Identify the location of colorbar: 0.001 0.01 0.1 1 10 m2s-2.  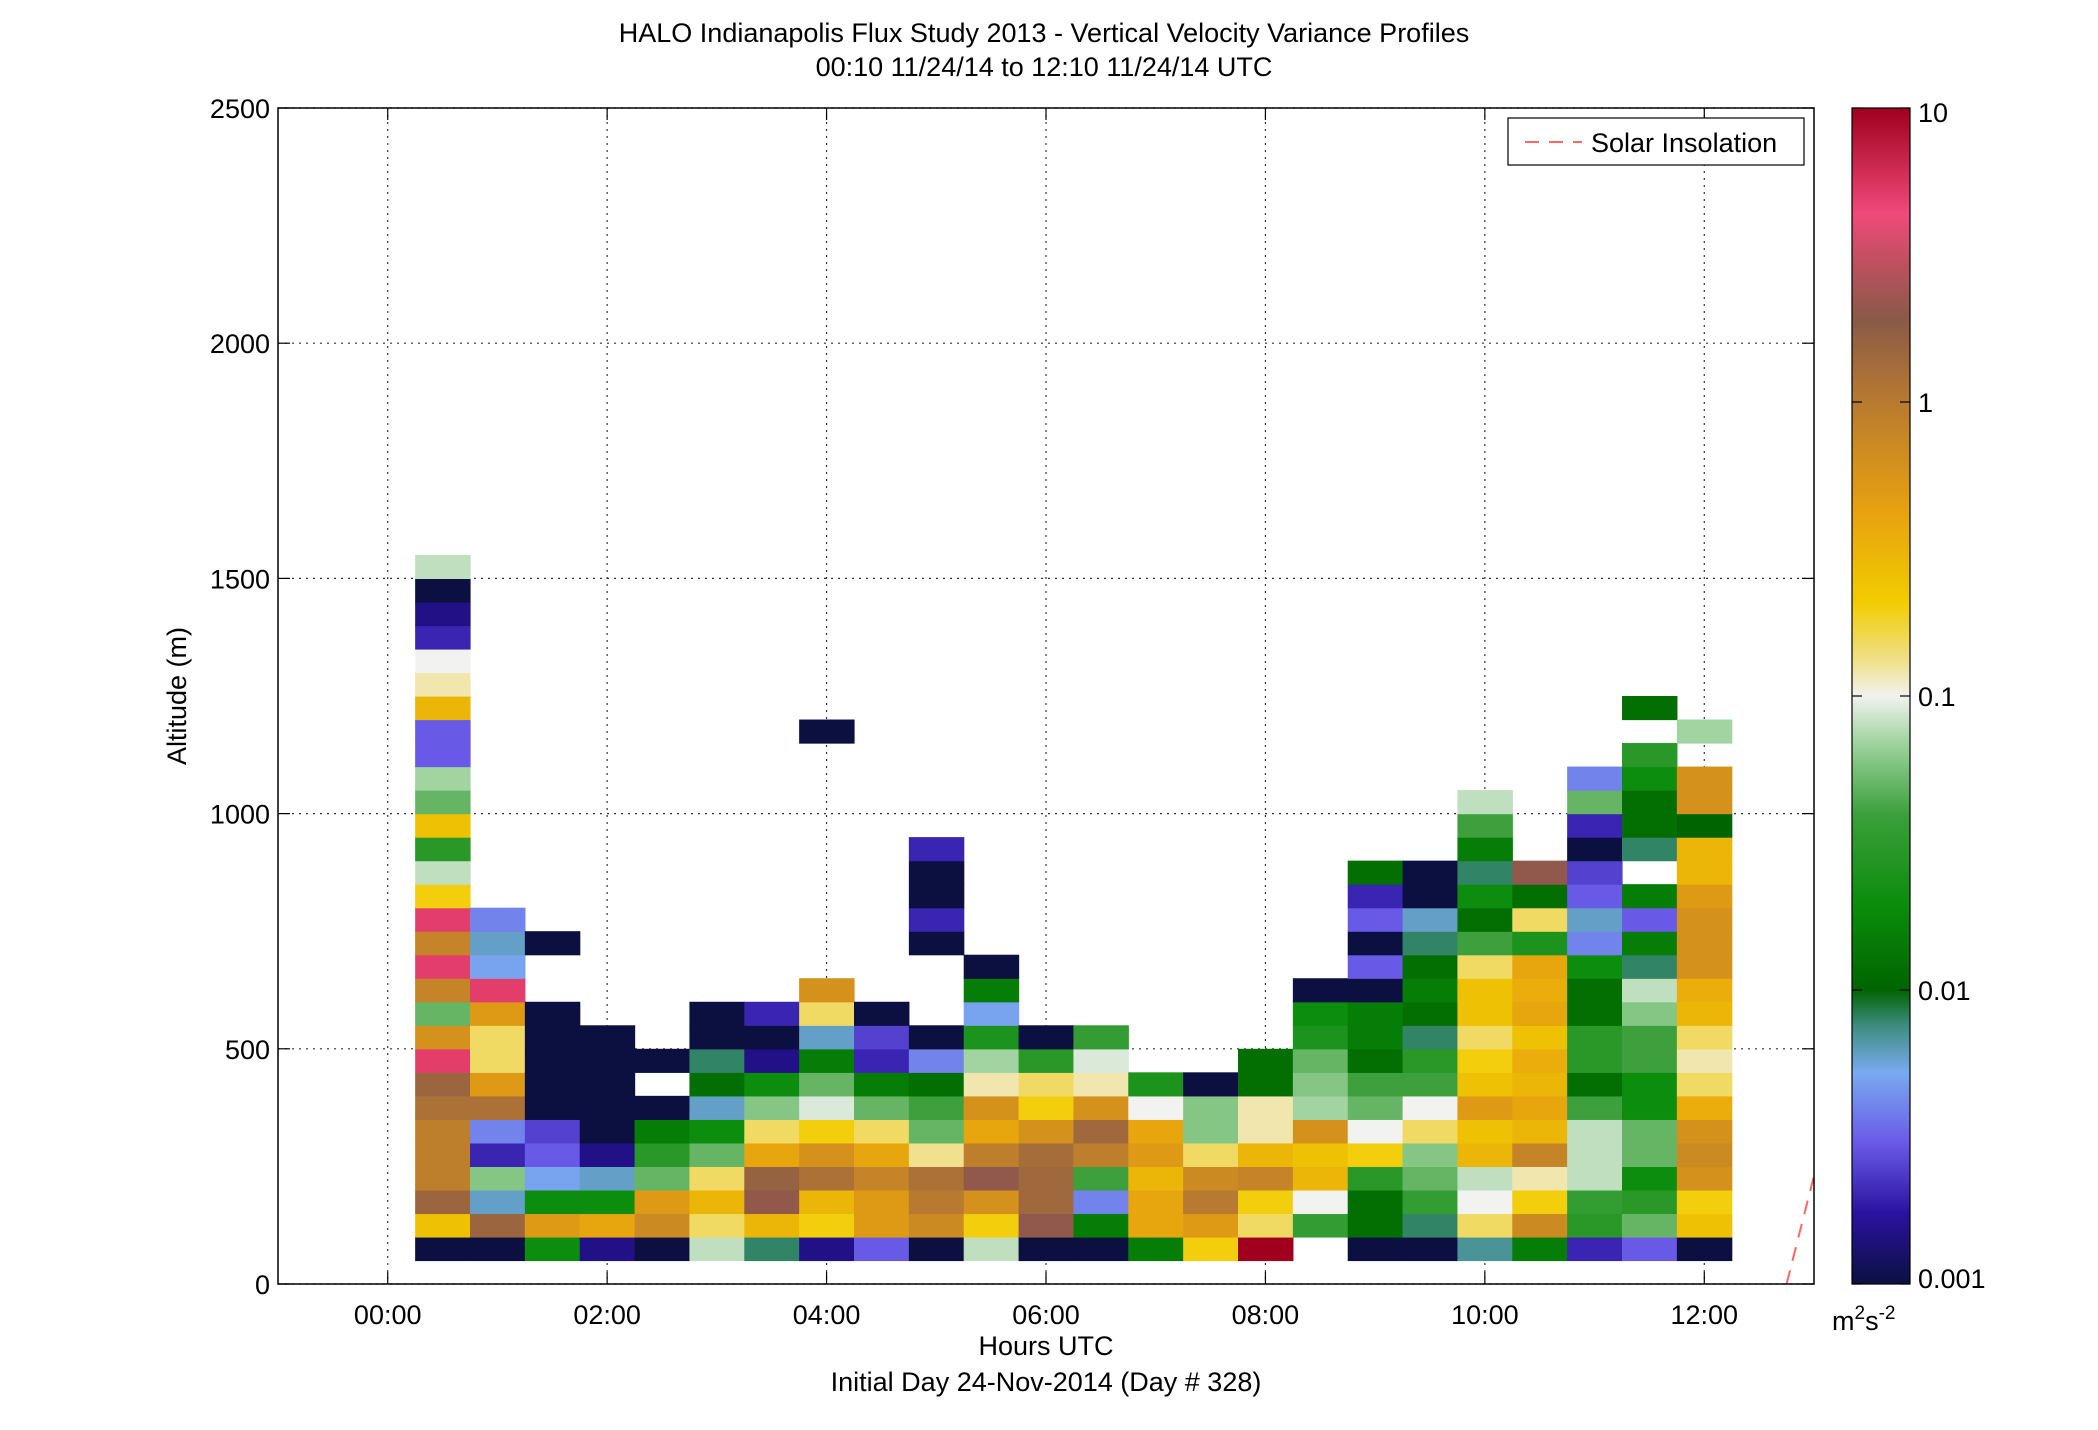
(1909, 717).